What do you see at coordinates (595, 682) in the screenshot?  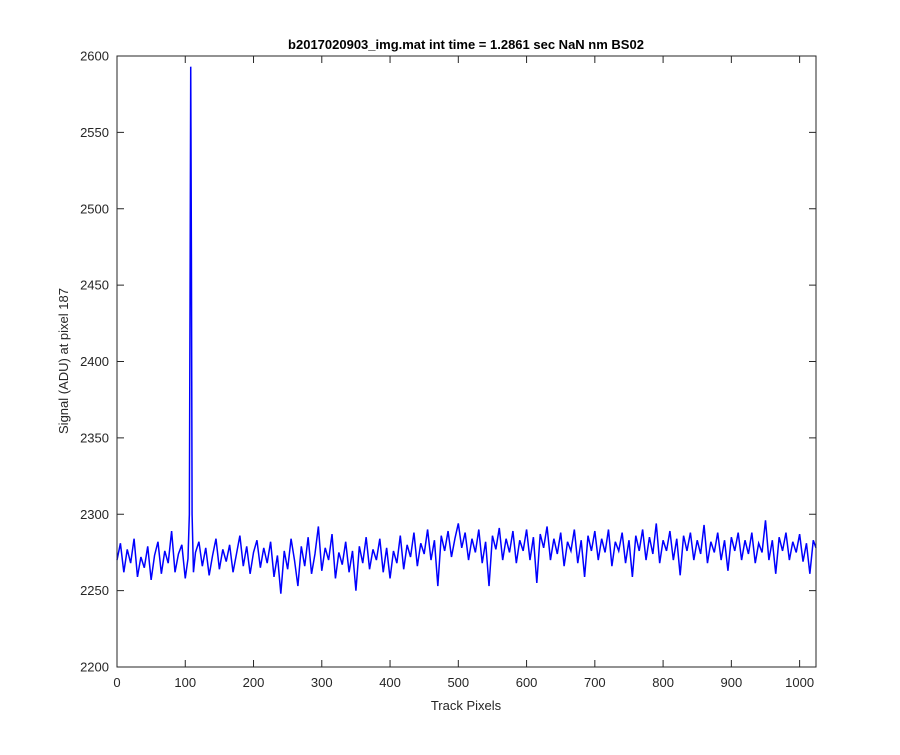 I see `x-tick-label: 700` at bounding box center [595, 682].